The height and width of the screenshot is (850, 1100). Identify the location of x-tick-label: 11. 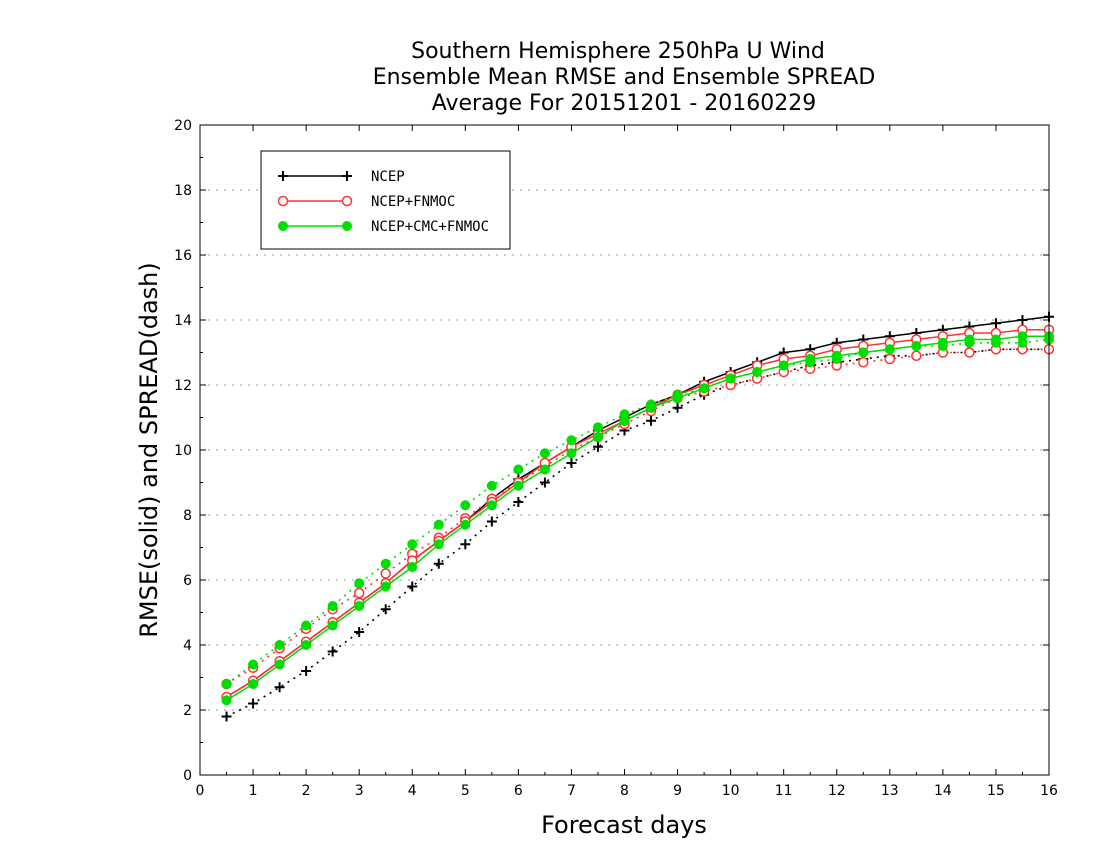
(784, 791).